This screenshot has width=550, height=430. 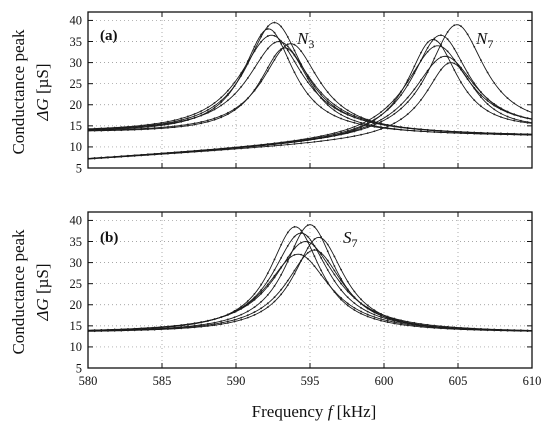 What do you see at coordinates (290, 411) in the screenshot?
I see `x-title-prefix: Frequency` at bounding box center [290, 411].